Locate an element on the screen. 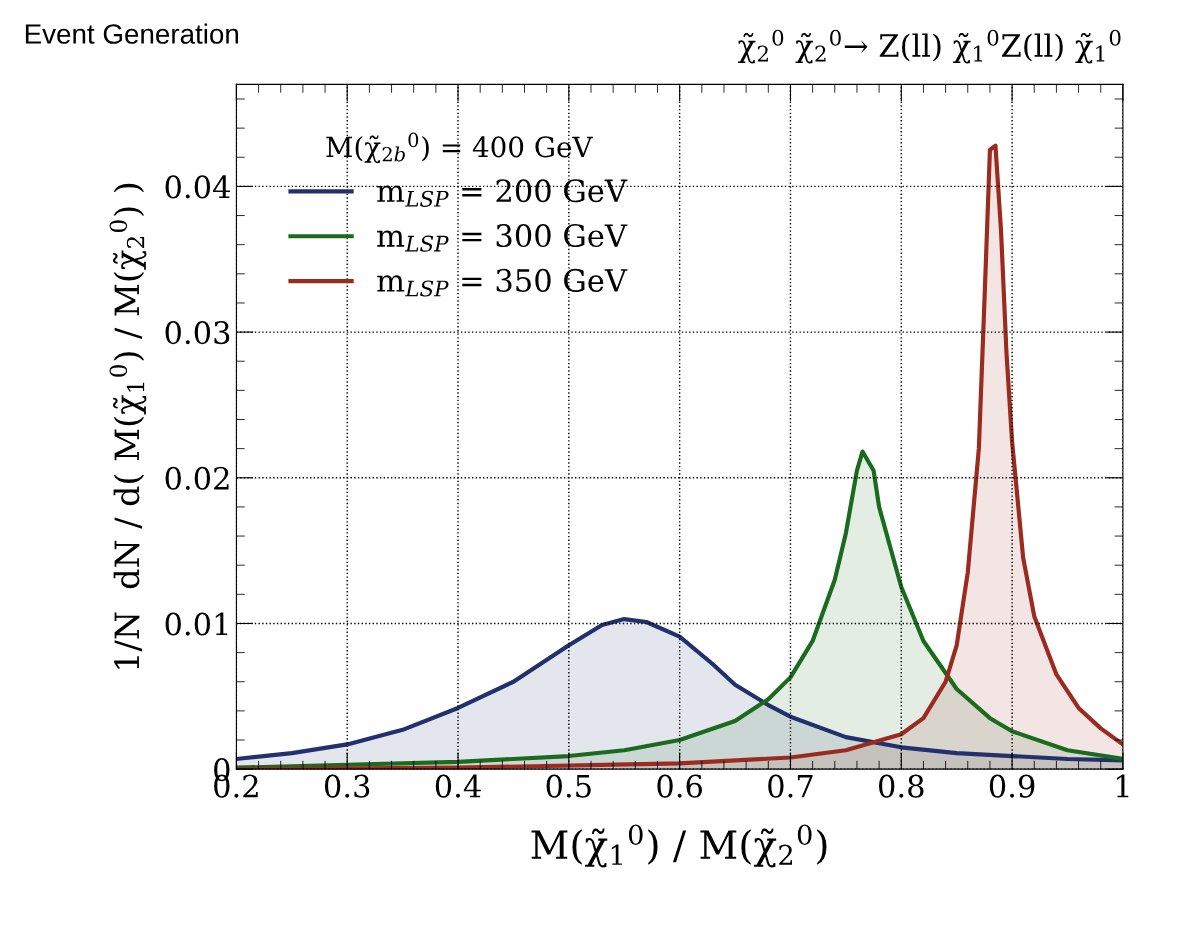 The width and height of the screenshot is (1182, 938). y-axis-title: 1/N dN / d( M(χ̃$_{1}$$^{0}$) / M(χ̃$_{2}$$^{0}$) ) is located at coordinates (128, 426).